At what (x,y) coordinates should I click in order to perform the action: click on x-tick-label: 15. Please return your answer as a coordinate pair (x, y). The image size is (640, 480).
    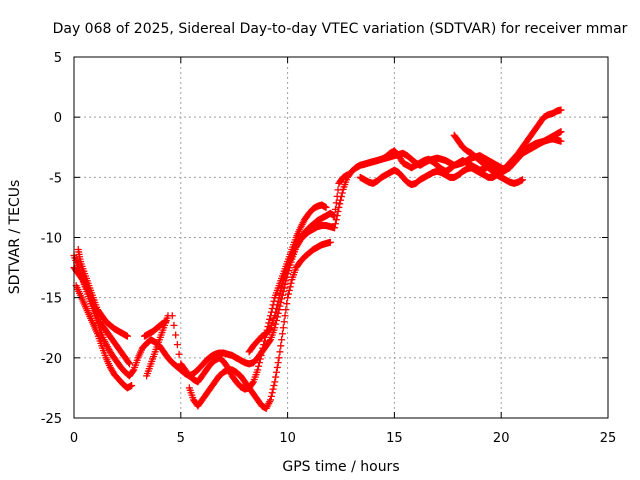
    Looking at the image, I should click on (394, 438).